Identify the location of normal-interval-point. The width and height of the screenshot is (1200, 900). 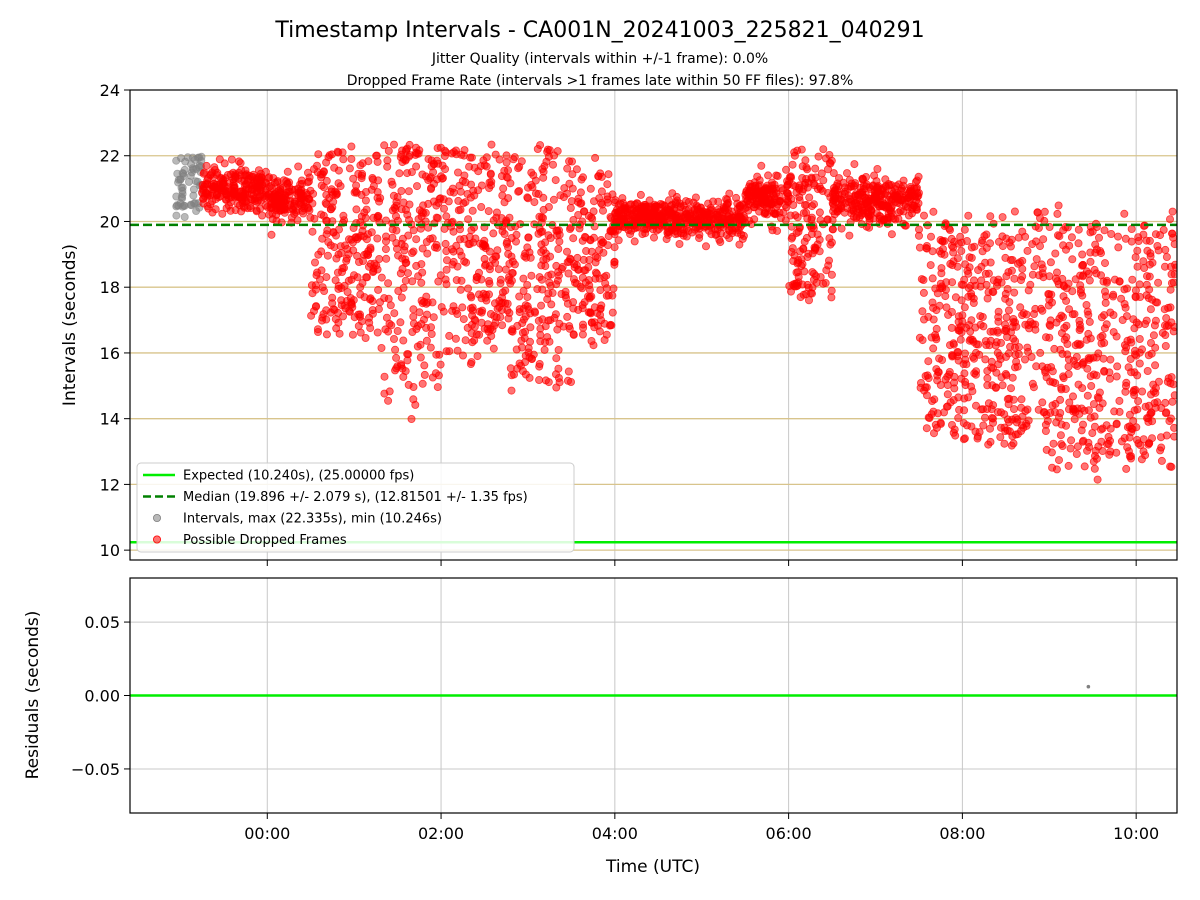
(184, 216).